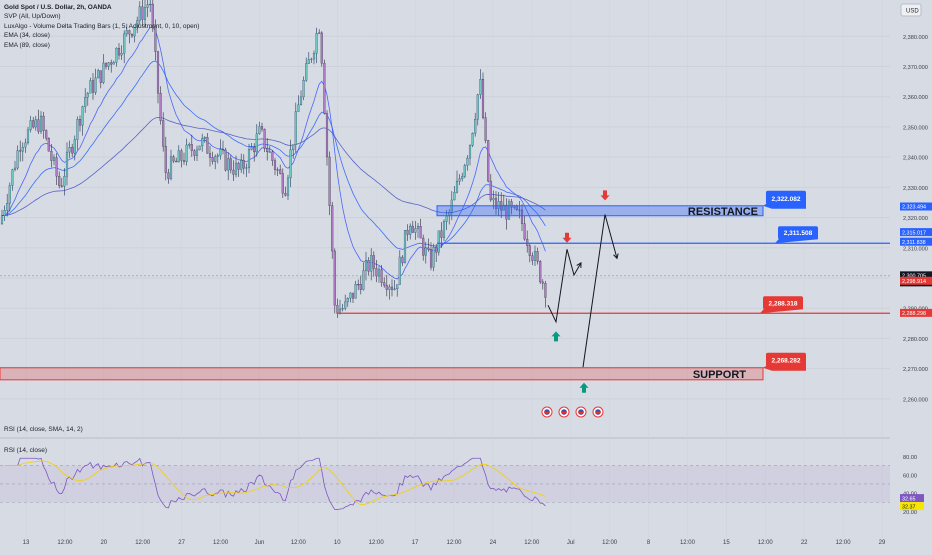 The width and height of the screenshot is (932, 555). What do you see at coordinates (915, 370) in the screenshot?
I see `y-tick-label: 2,270.000` at bounding box center [915, 370].